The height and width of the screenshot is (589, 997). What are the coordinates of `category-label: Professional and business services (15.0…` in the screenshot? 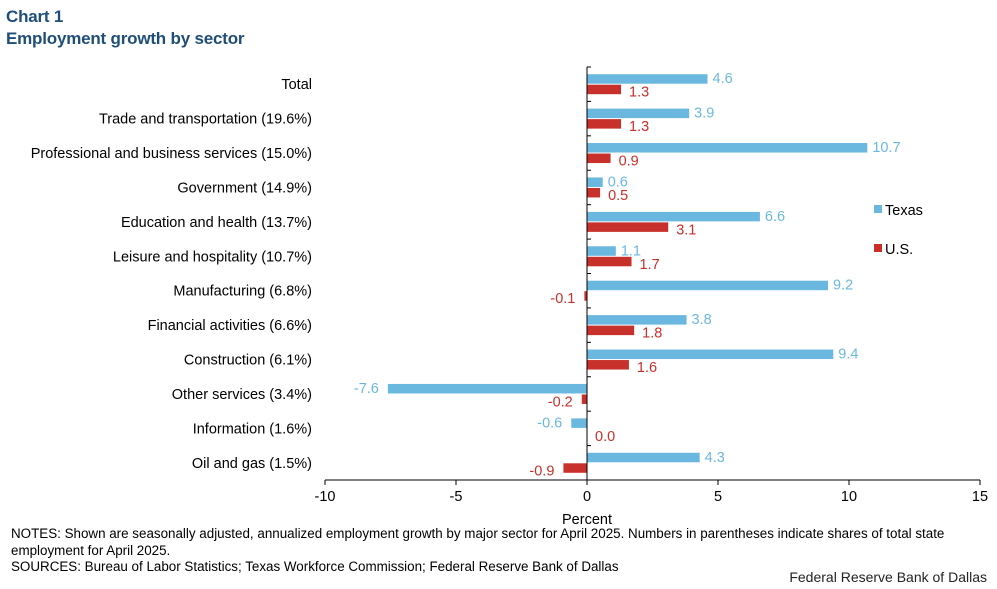 It's located at (171, 154).